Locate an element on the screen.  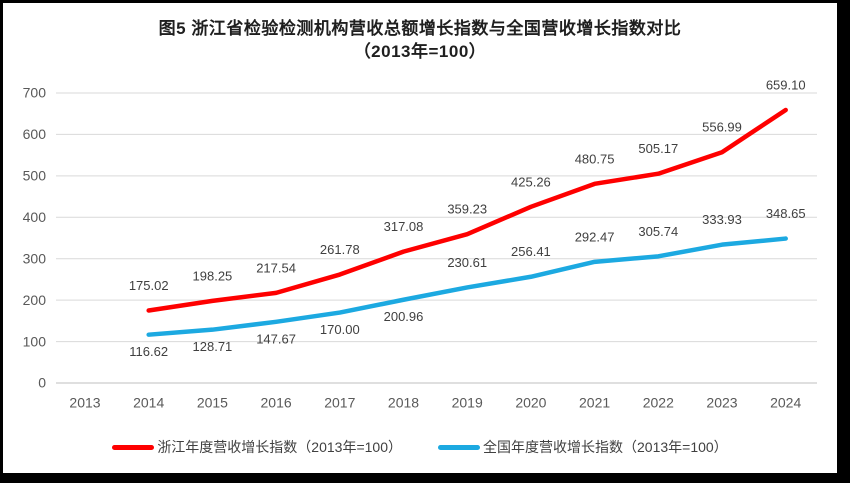
data-label: 170.00 is located at coordinates (340, 329).